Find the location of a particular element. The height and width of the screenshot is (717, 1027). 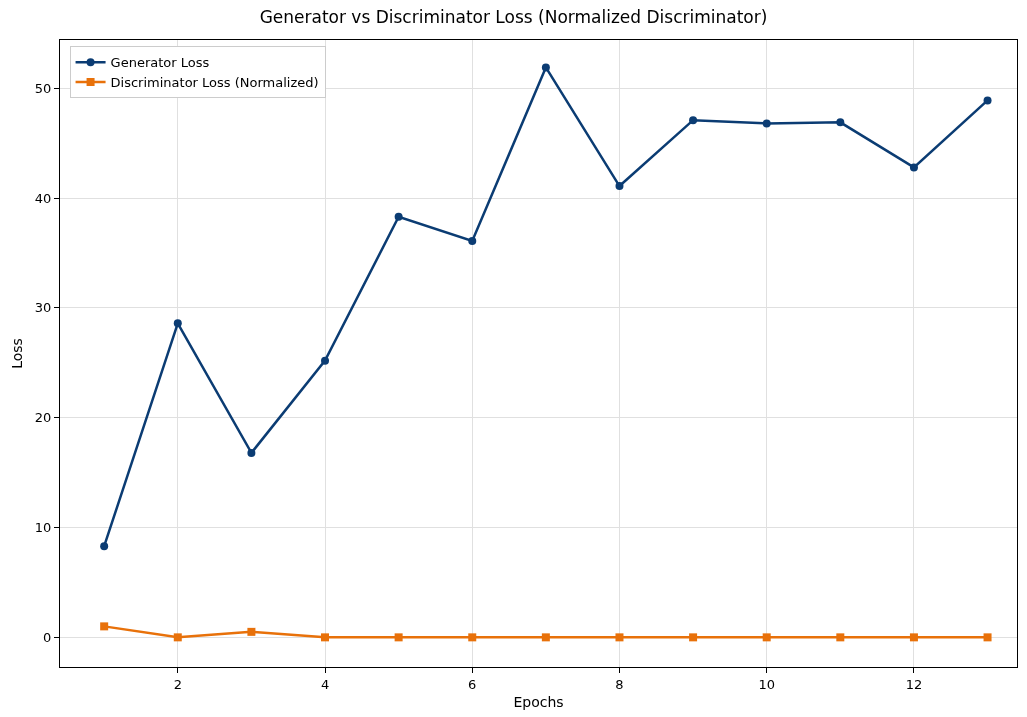

chart-title: Generator vs Discriminator Loss (Normalized Discriminator) is located at coordinates (513, 16).